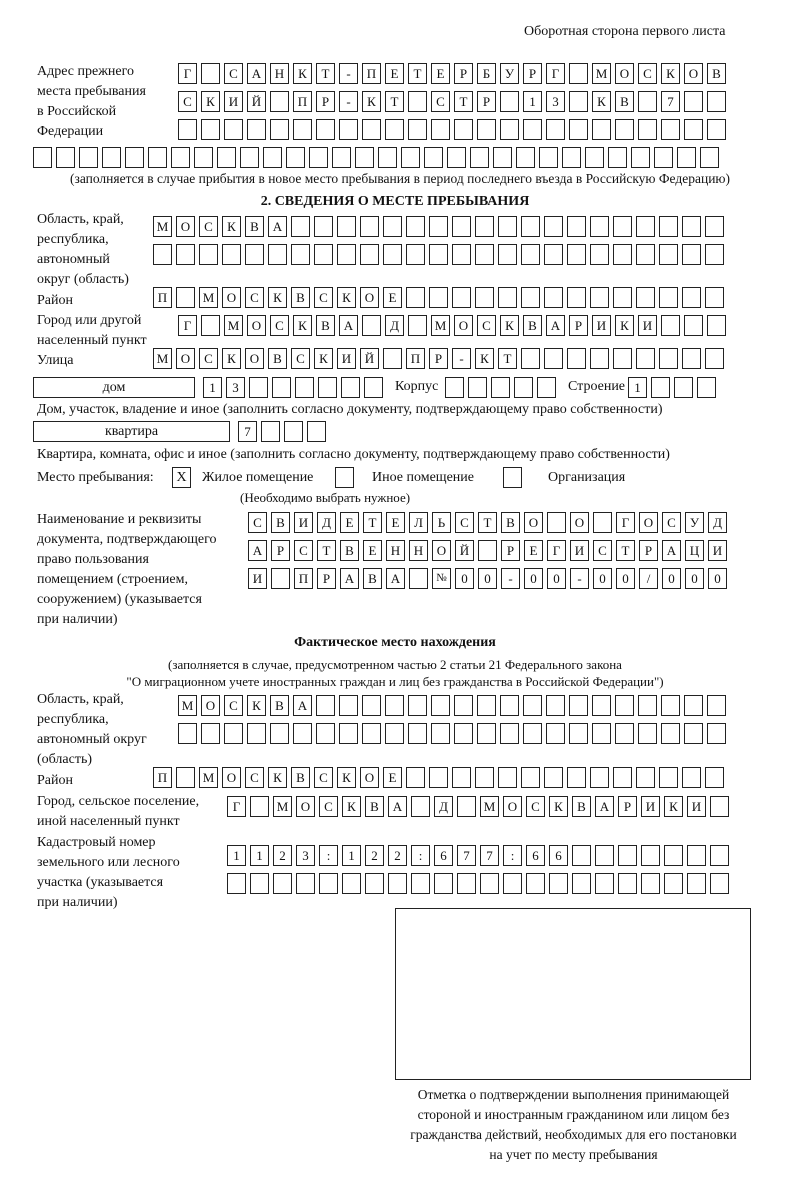 The image size is (800, 1180). What do you see at coordinates (443, 855) in the screenshot?
I see `char-cell: 6` at bounding box center [443, 855].